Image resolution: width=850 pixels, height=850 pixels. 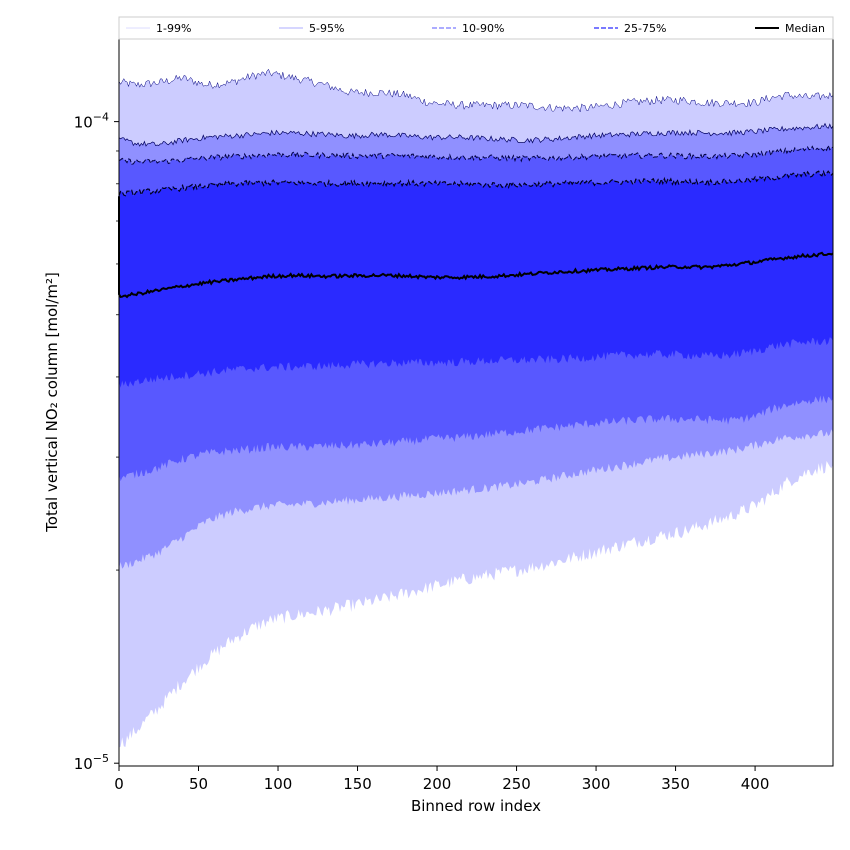 I want to click on x-tick-label: 0, so click(x=119, y=784).